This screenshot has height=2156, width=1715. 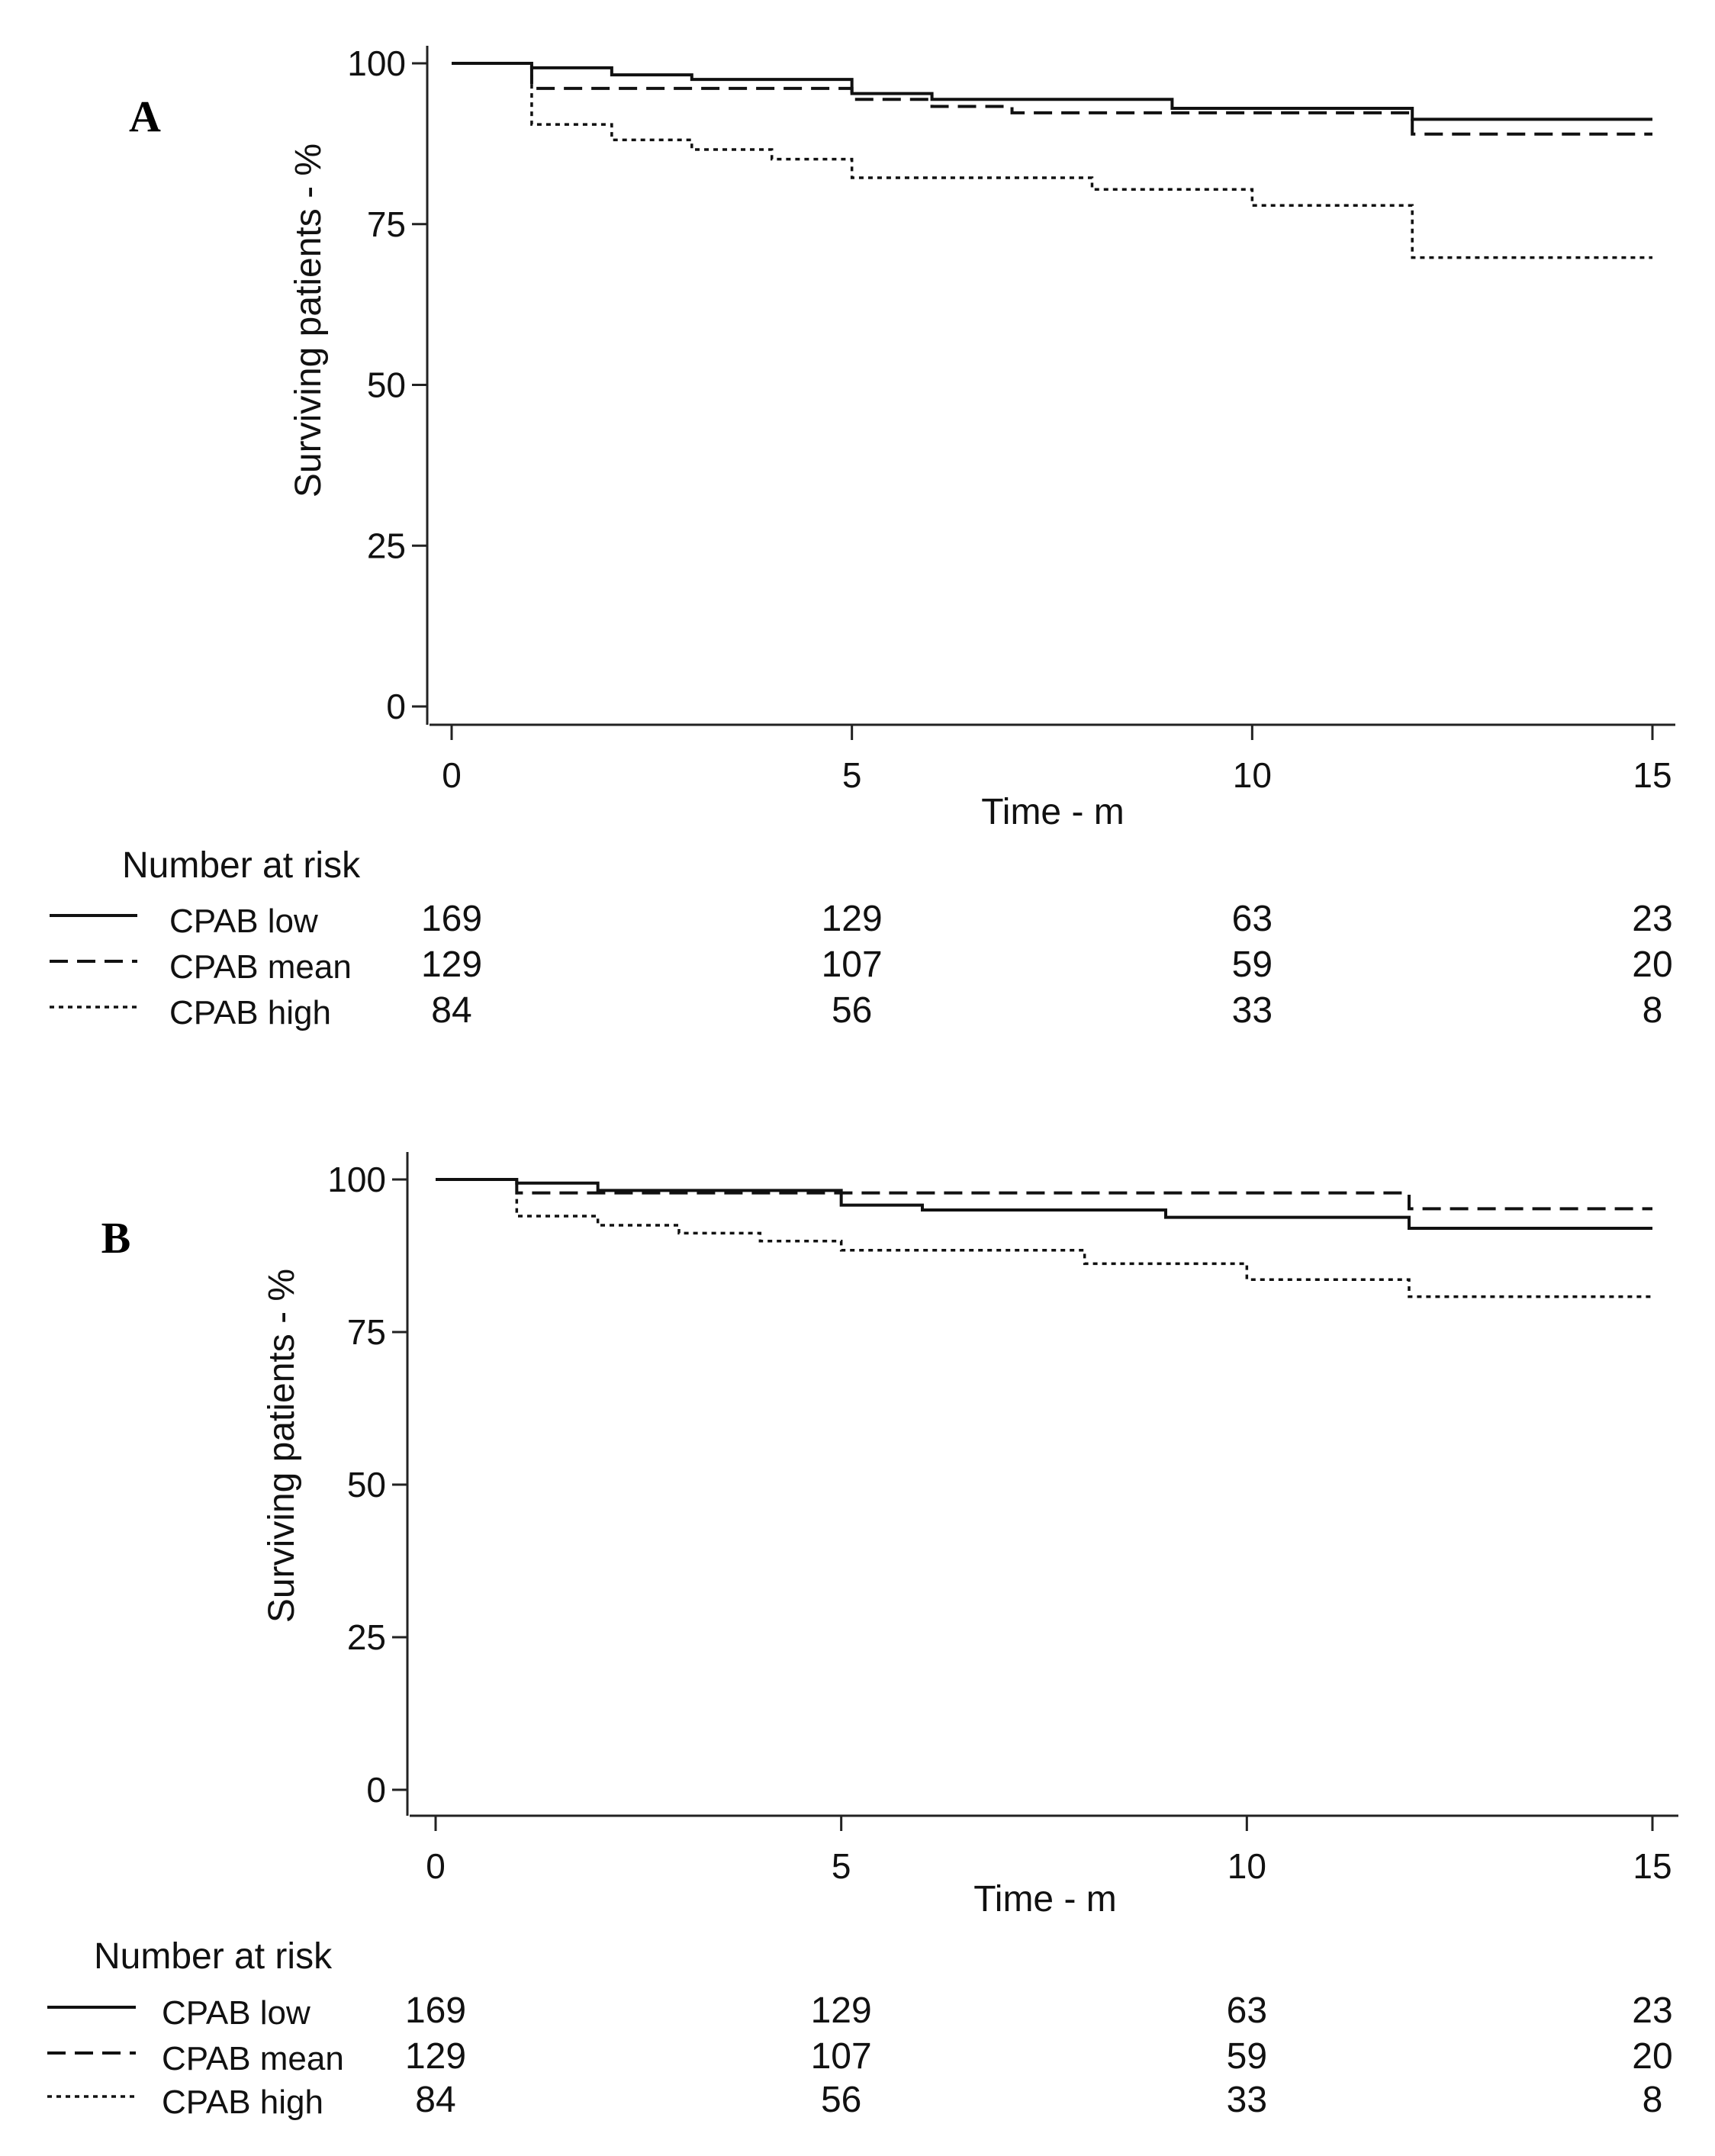 I want to click on panel-label: A, so click(x=145, y=117).